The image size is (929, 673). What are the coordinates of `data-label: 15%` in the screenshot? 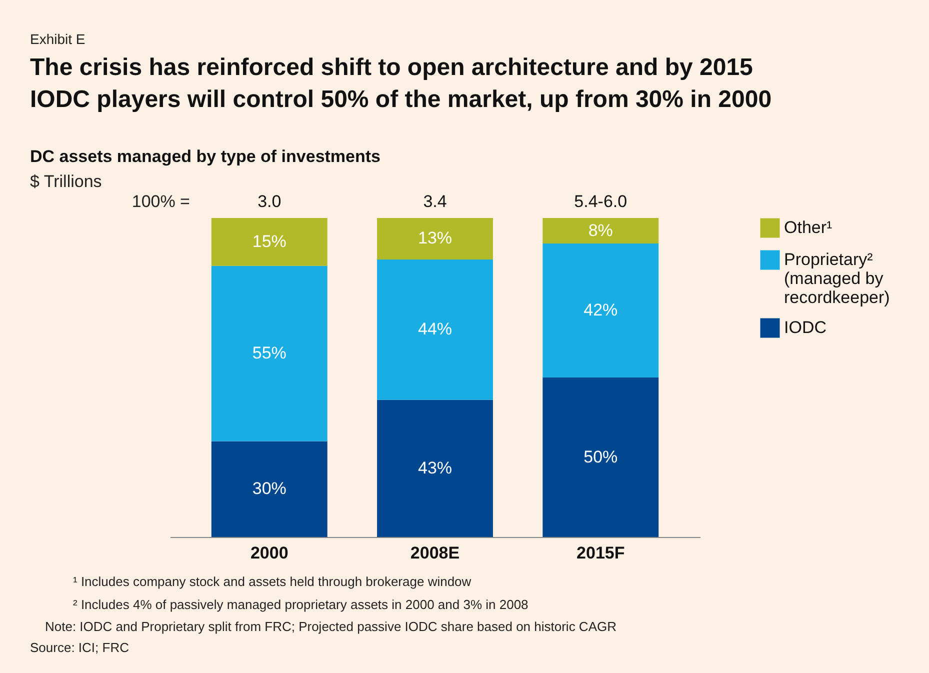 It's located at (269, 241).